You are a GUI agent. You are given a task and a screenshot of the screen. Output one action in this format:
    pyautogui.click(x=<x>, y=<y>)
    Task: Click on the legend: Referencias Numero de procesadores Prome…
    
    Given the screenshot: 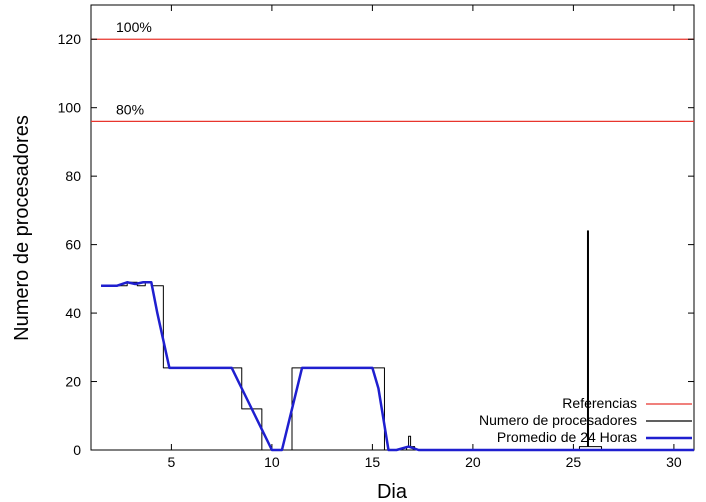 What is the action you would take?
    pyautogui.click(x=585, y=420)
    